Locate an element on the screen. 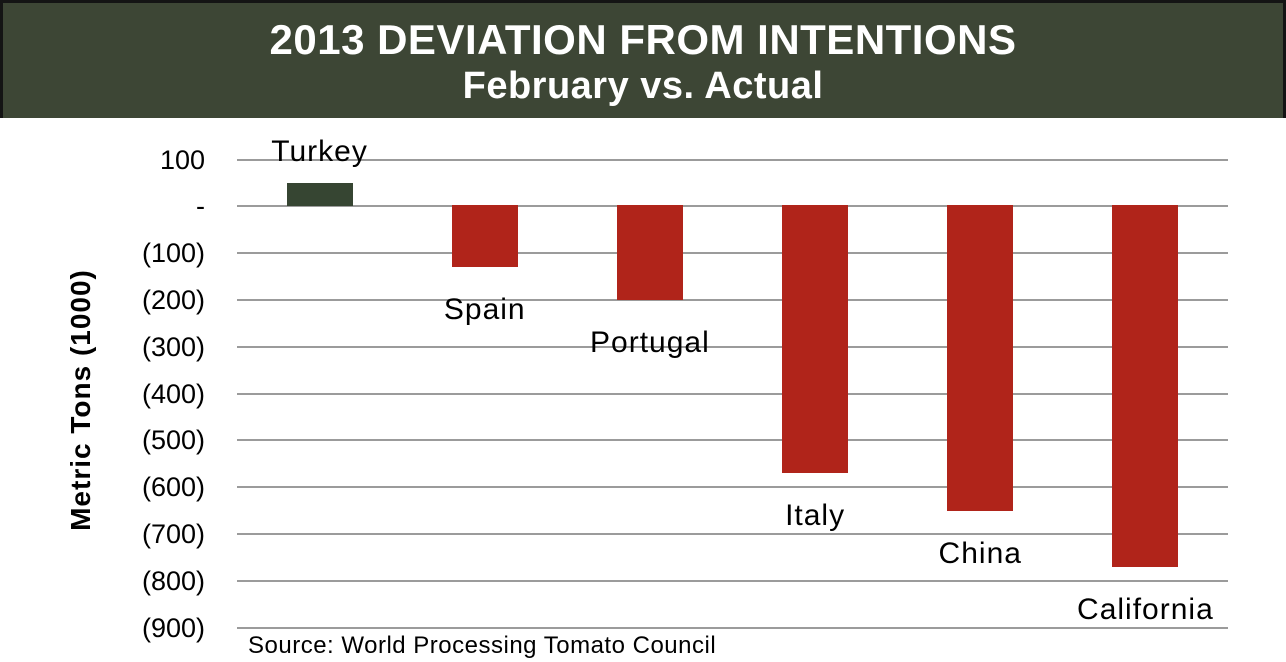  category-label-china: China is located at coordinates (980, 553).